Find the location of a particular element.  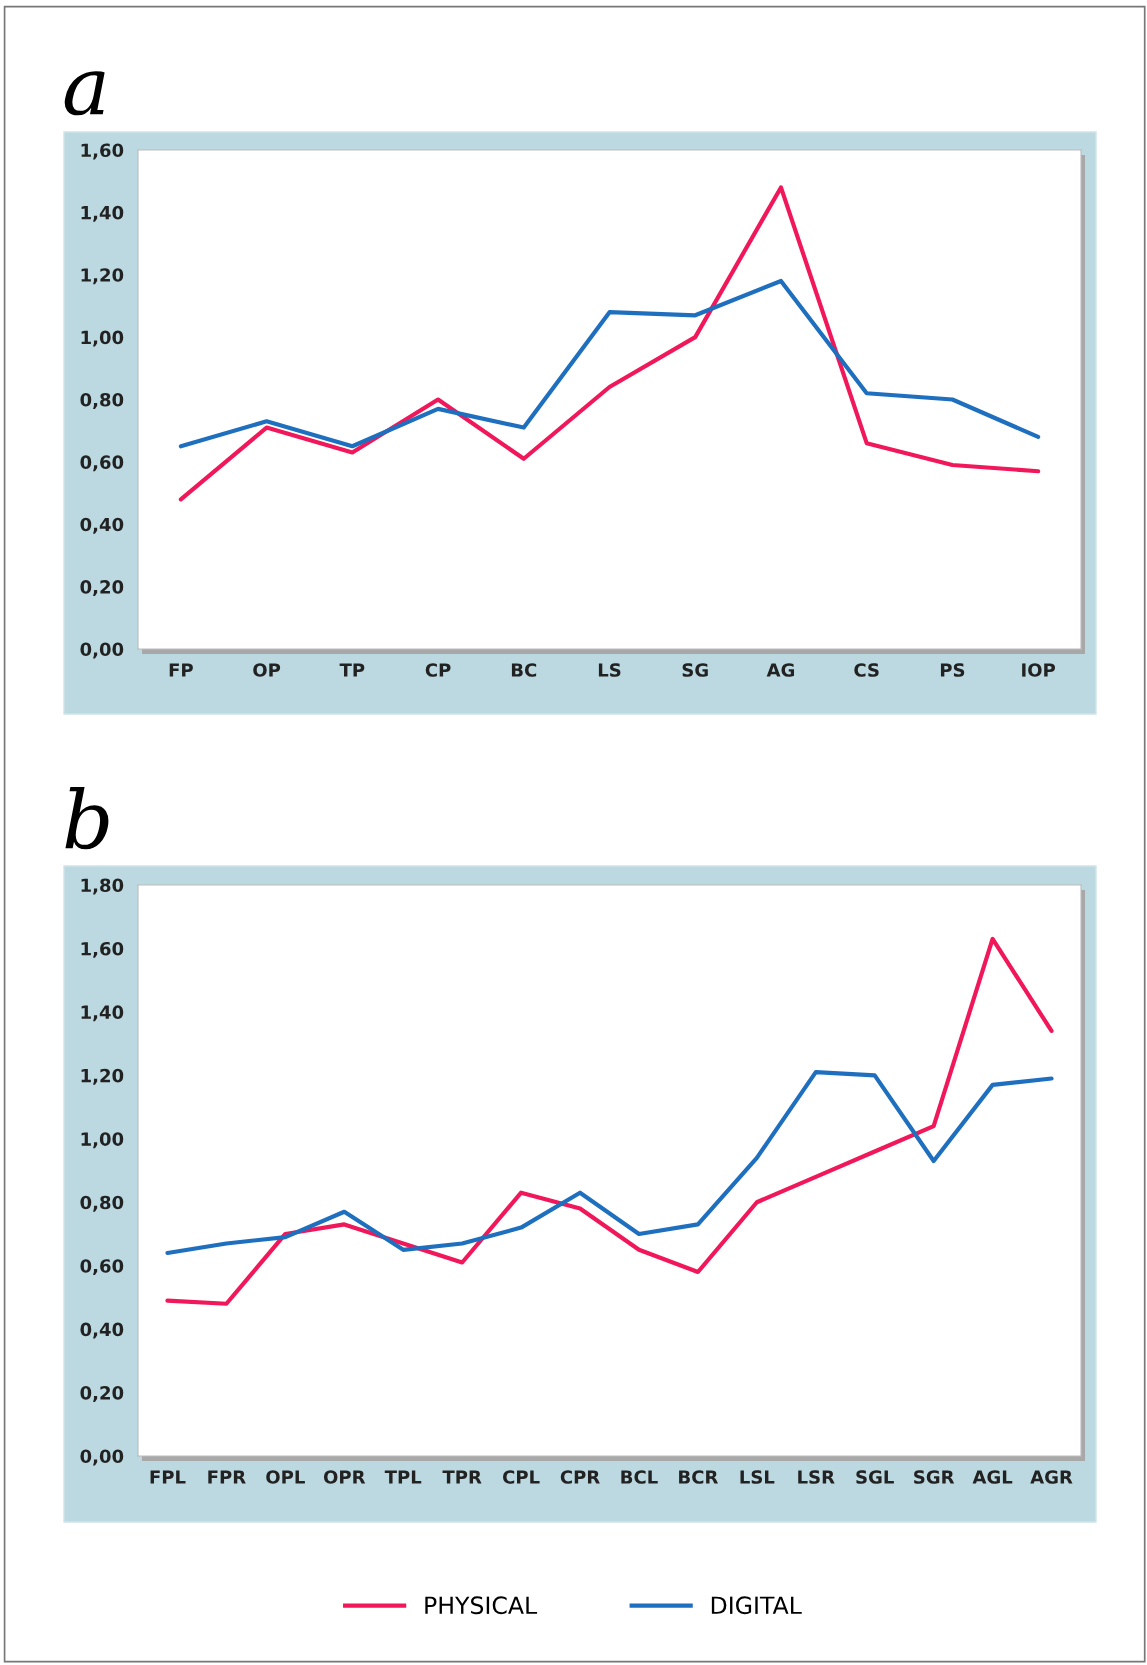

x-tick-label: SGL is located at coordinates (875, 1477).